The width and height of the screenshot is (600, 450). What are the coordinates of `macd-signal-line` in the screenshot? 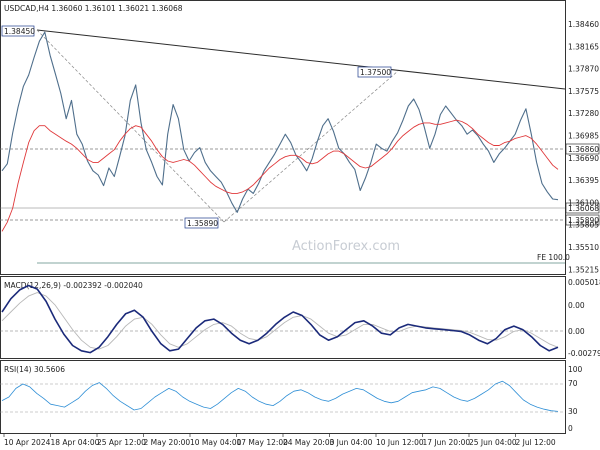 It's located at (280, 321).